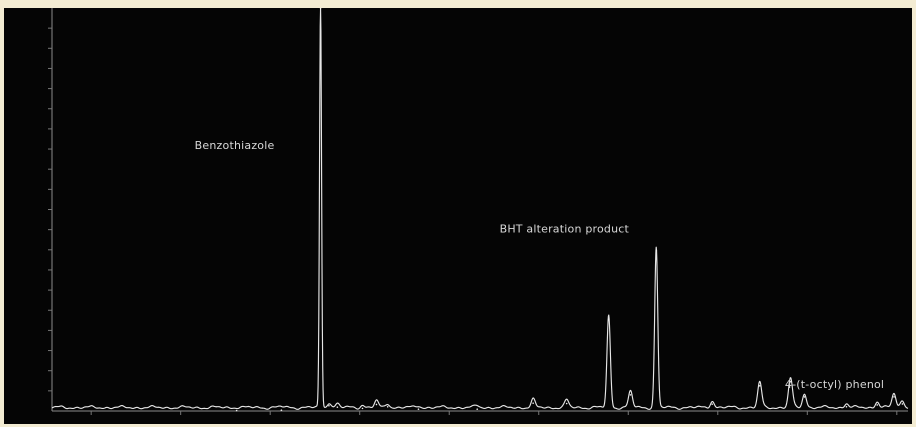  Describe the element at coordinates (565, 229) in the screenshot. I see `peak-annotation: BHT alteration product` at that location.